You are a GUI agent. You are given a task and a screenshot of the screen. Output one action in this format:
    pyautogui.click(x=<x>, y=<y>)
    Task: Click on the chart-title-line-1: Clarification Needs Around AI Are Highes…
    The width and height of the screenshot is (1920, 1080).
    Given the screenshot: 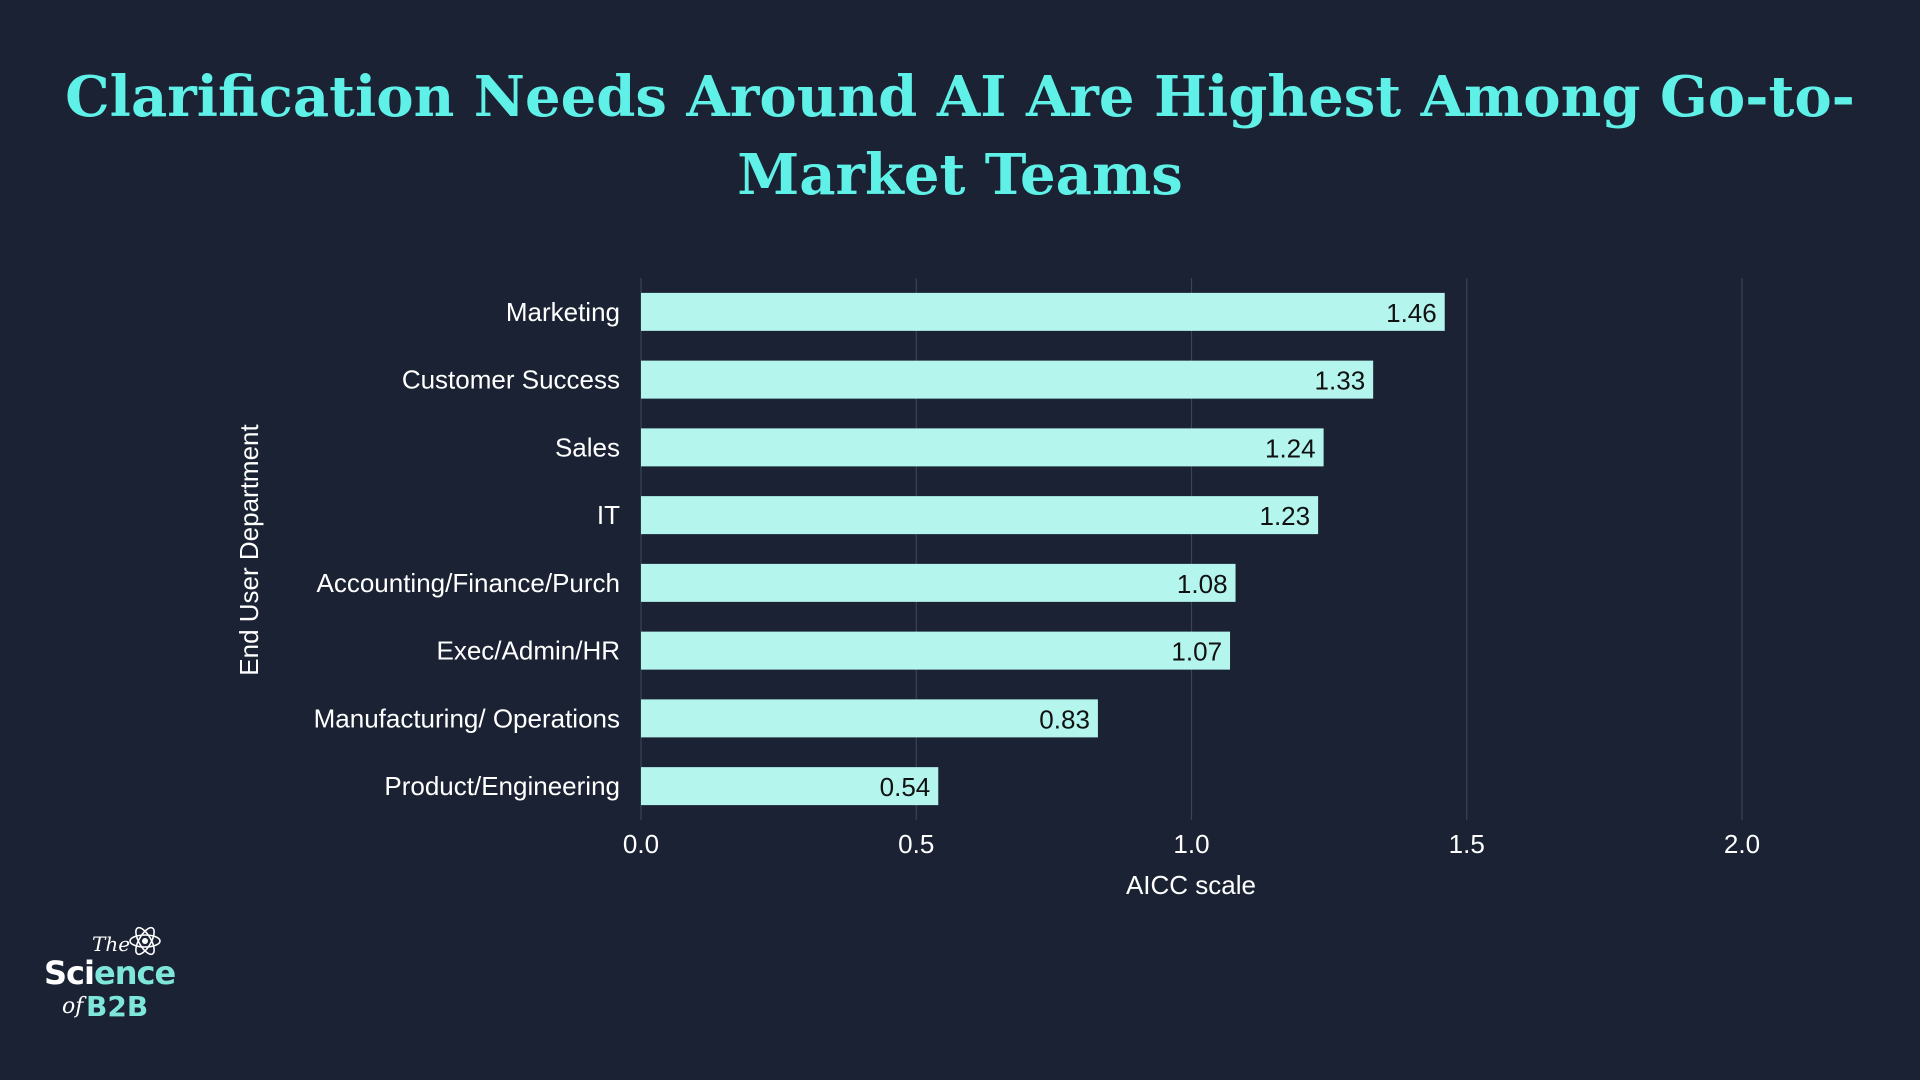 What is the action you would take?
    pyautogui.click(x=960, y=97)
    